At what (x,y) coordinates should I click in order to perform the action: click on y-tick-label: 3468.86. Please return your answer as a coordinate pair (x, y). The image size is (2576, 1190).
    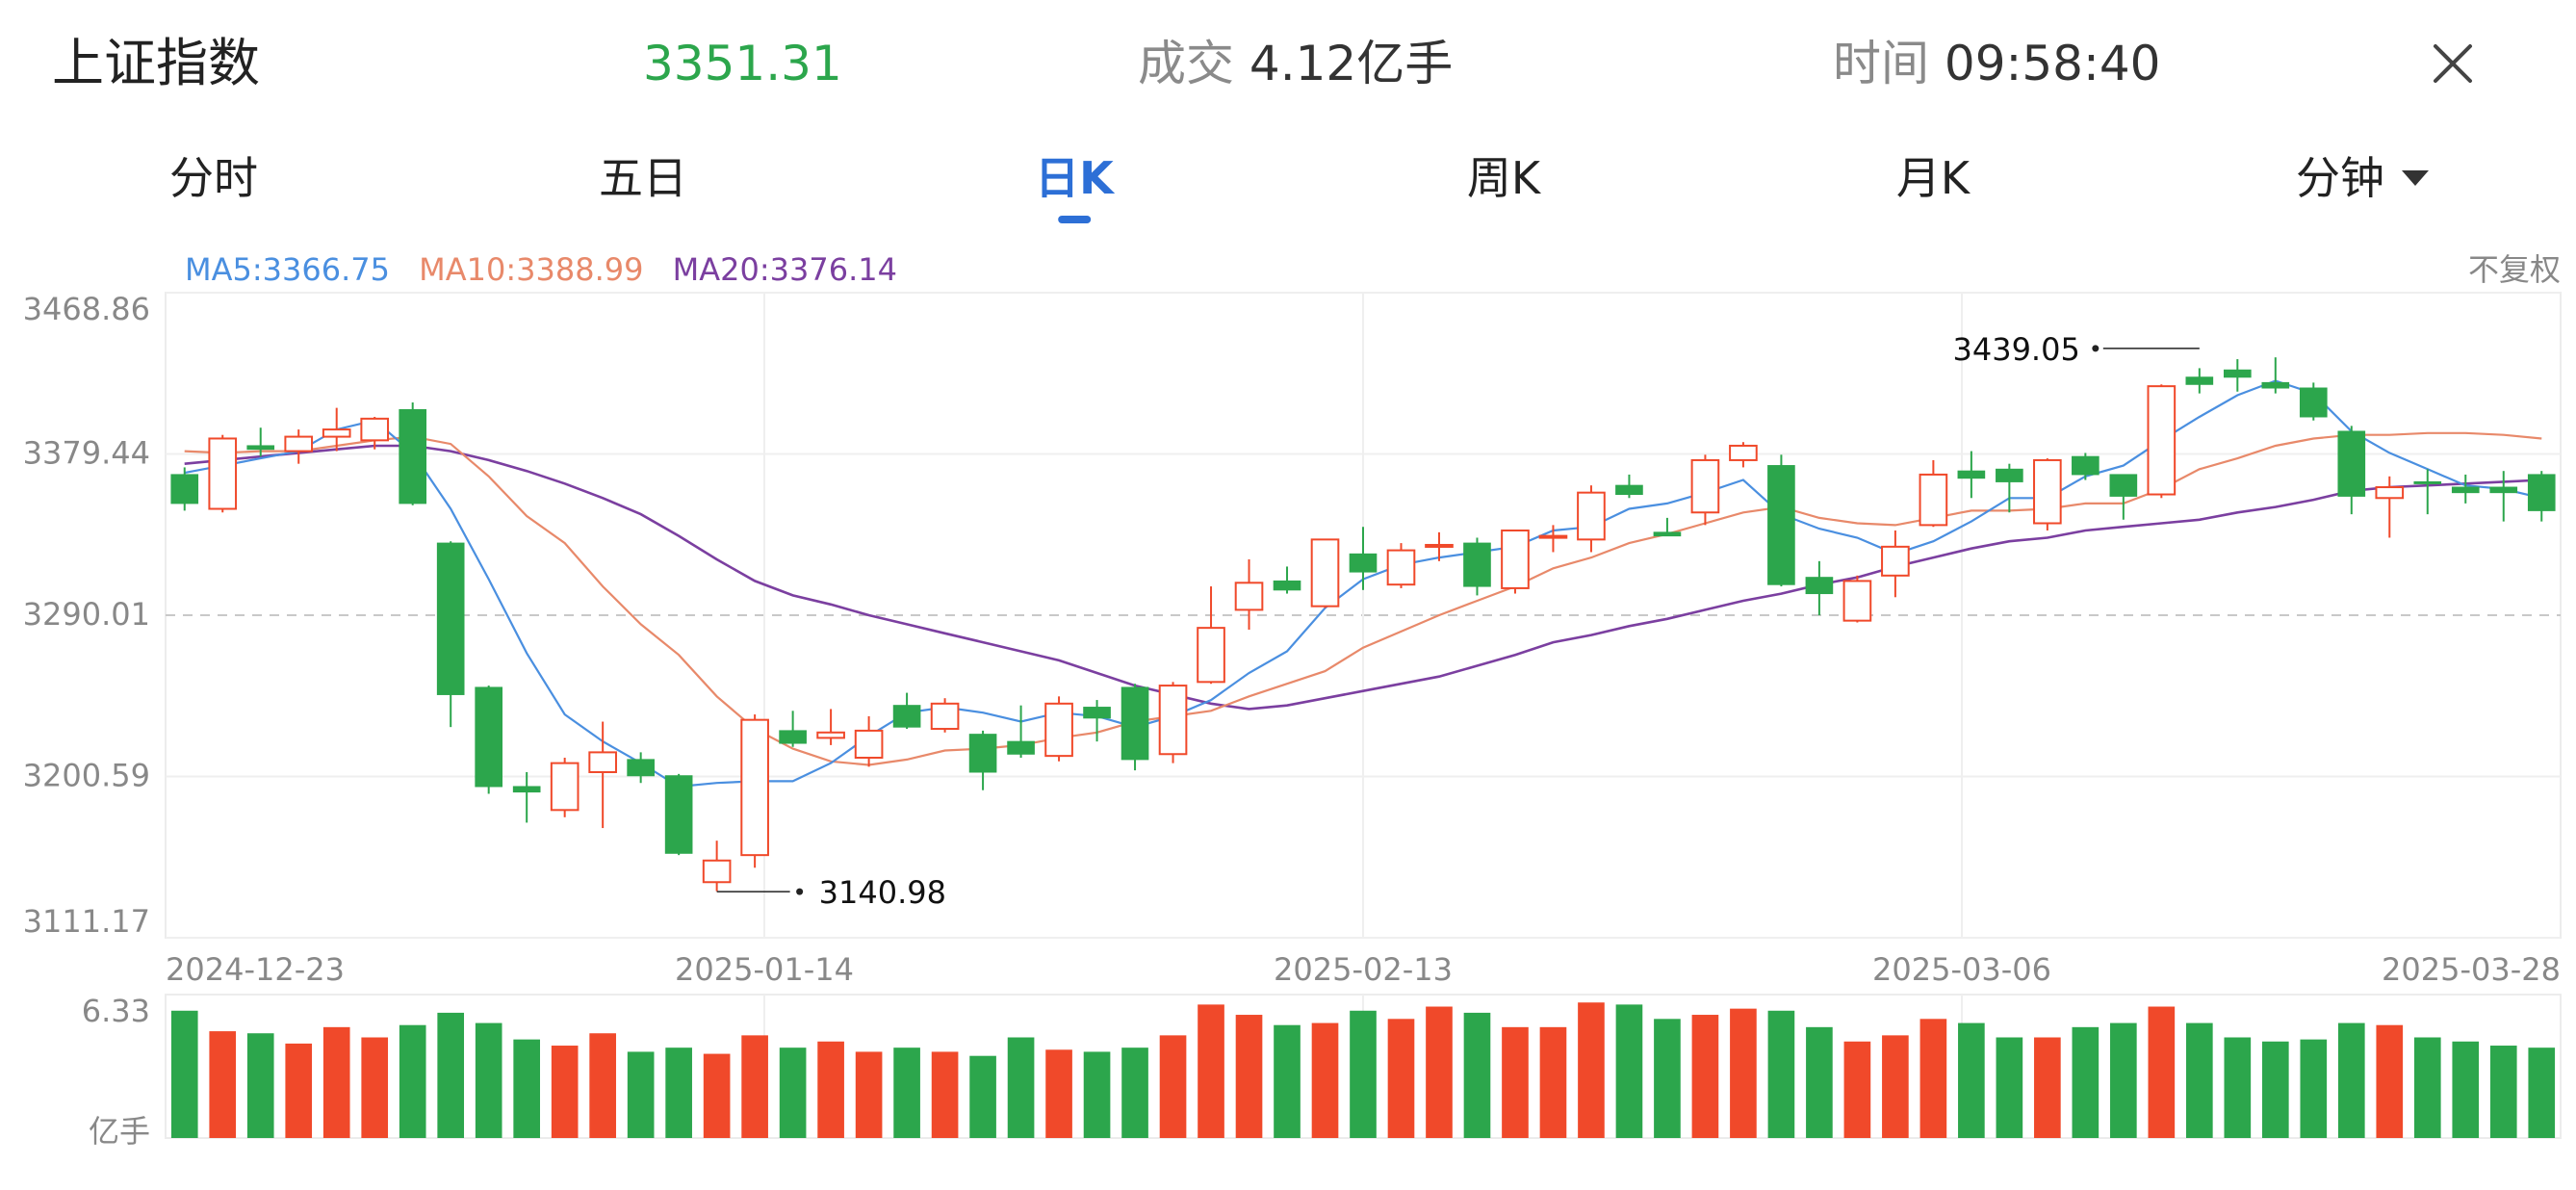
    Looking at the image, I should click on (86, 309).